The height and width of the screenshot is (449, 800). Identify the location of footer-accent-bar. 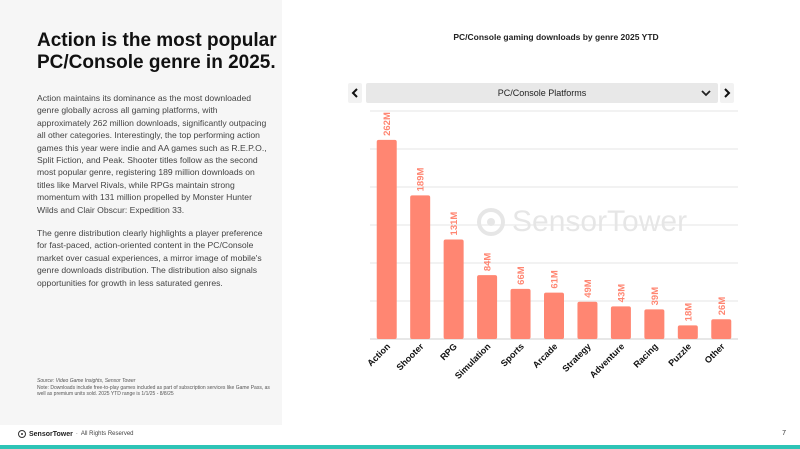
(400, 447).